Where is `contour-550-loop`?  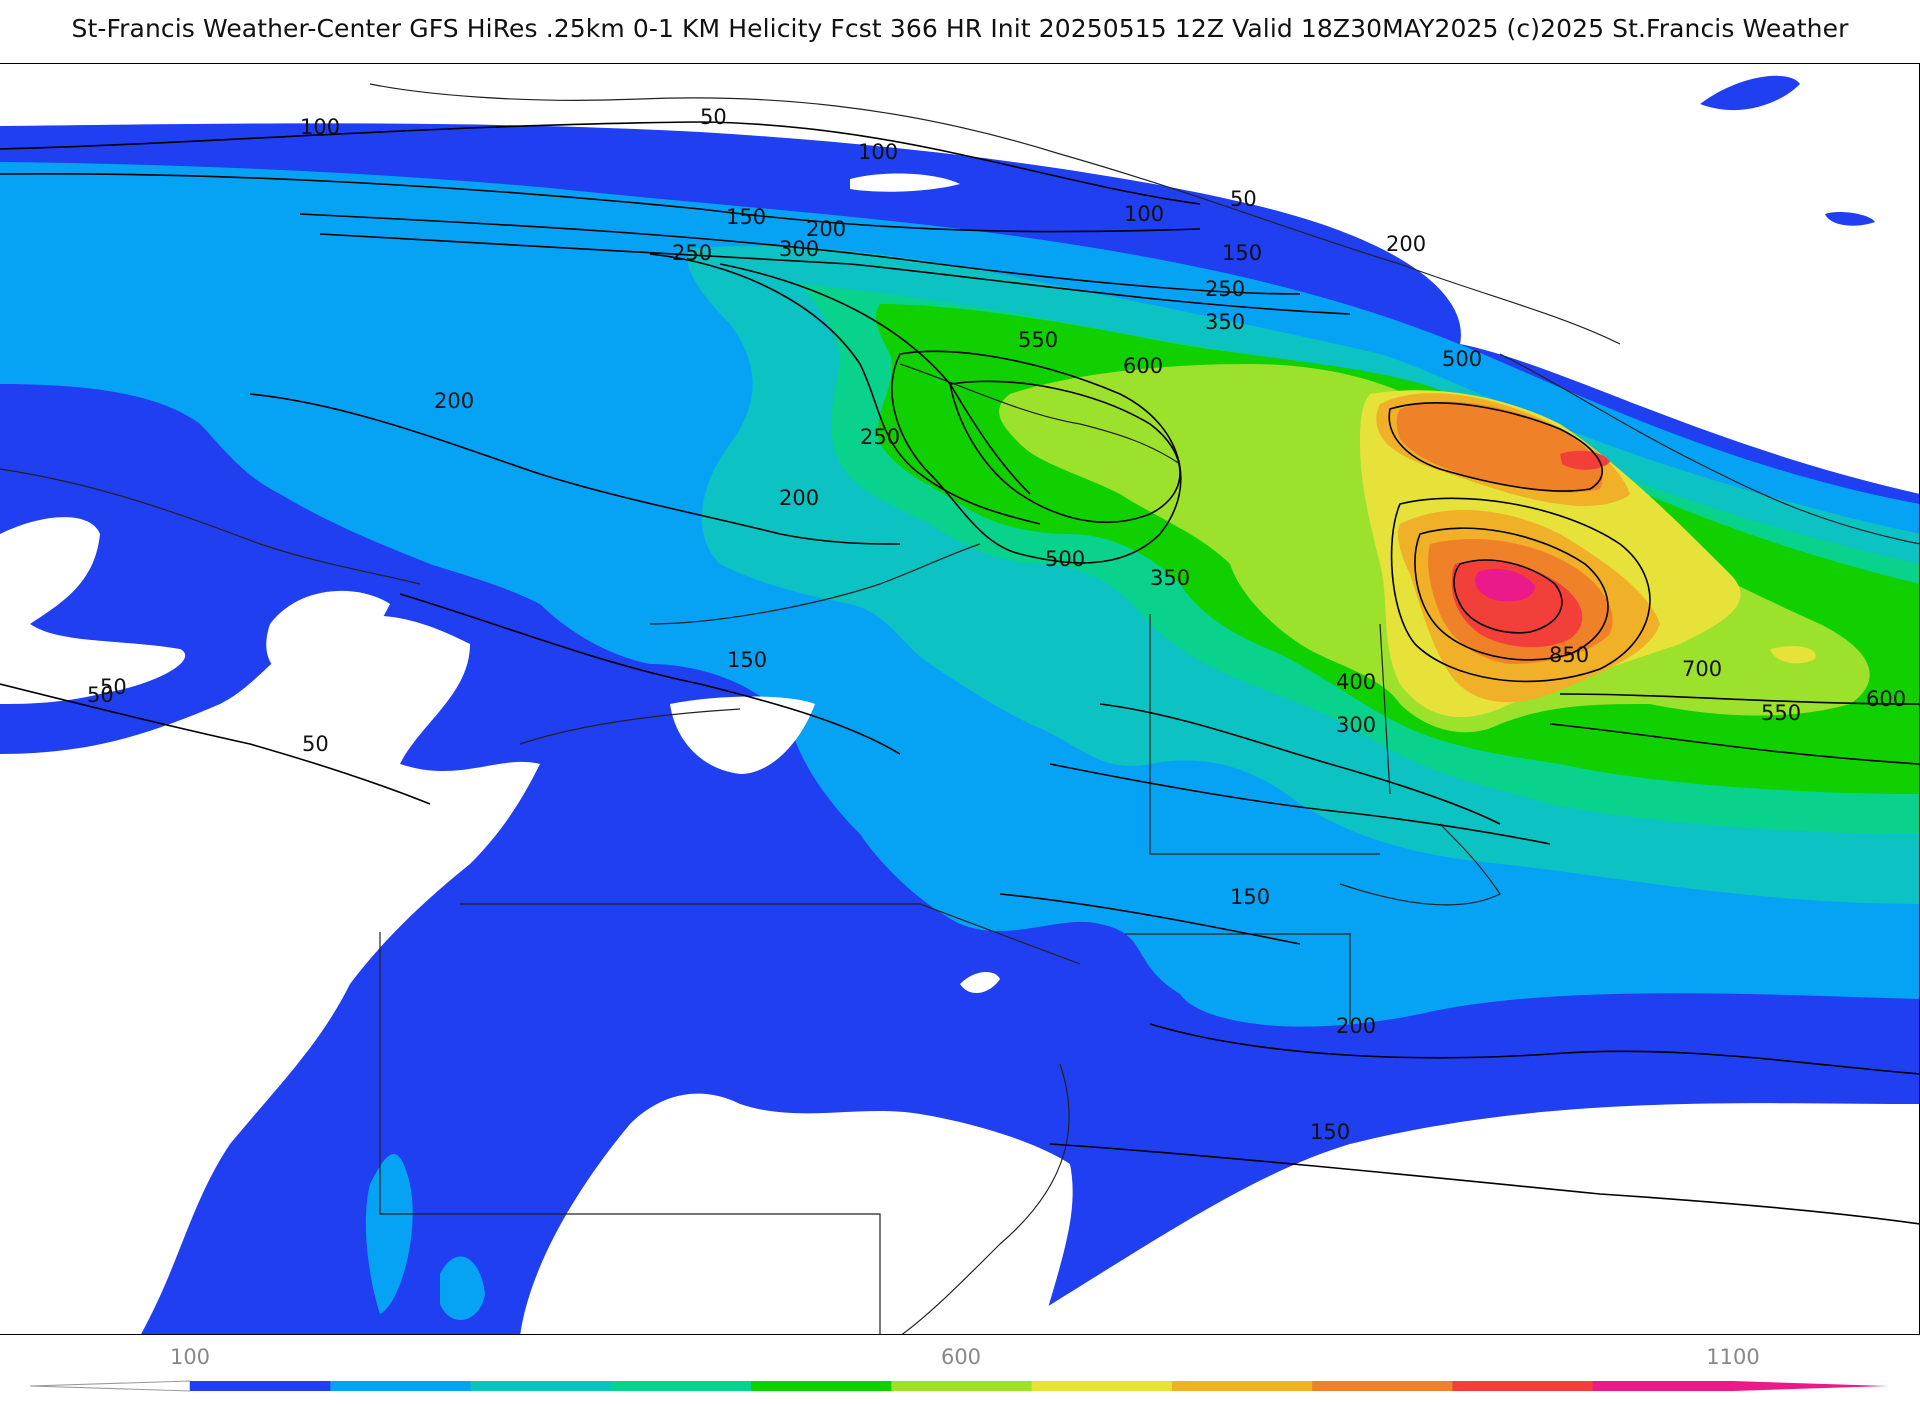 contour-550-loop is located at coordinates (1065, 451).